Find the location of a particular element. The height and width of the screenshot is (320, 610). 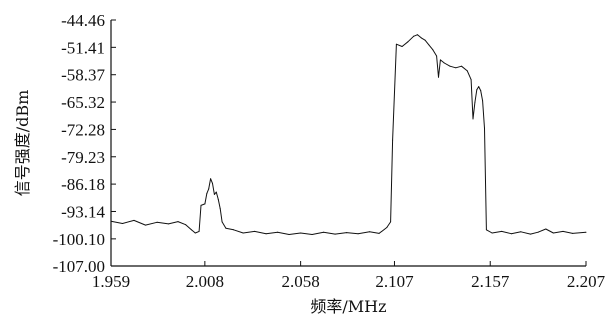

y-tick-label: -51.41 is located at coordinates (83, 47).